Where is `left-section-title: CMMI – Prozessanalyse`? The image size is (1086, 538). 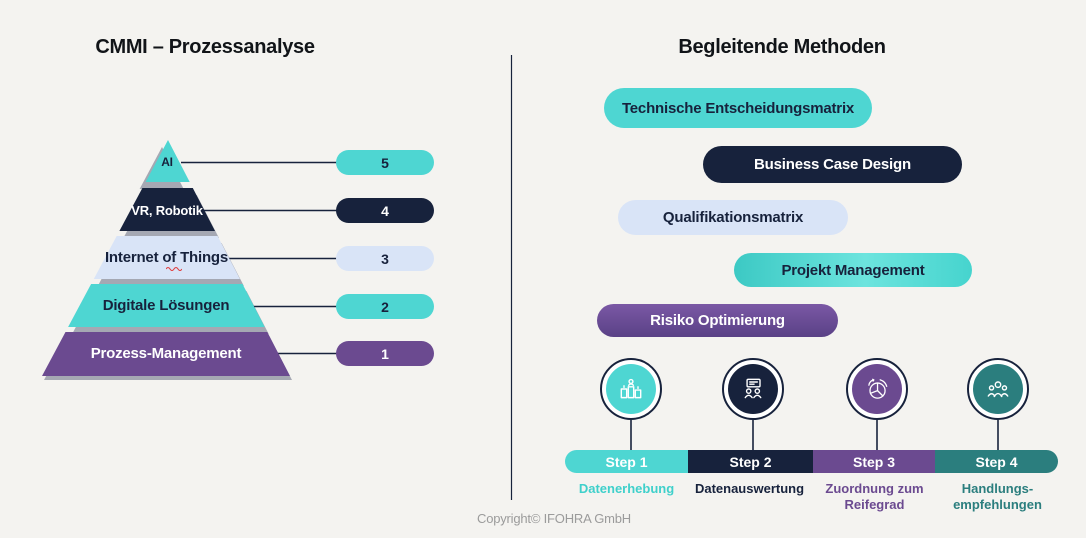 left-section-title: CMMI – Prozessanalyse is located at coordinates (205, 47).